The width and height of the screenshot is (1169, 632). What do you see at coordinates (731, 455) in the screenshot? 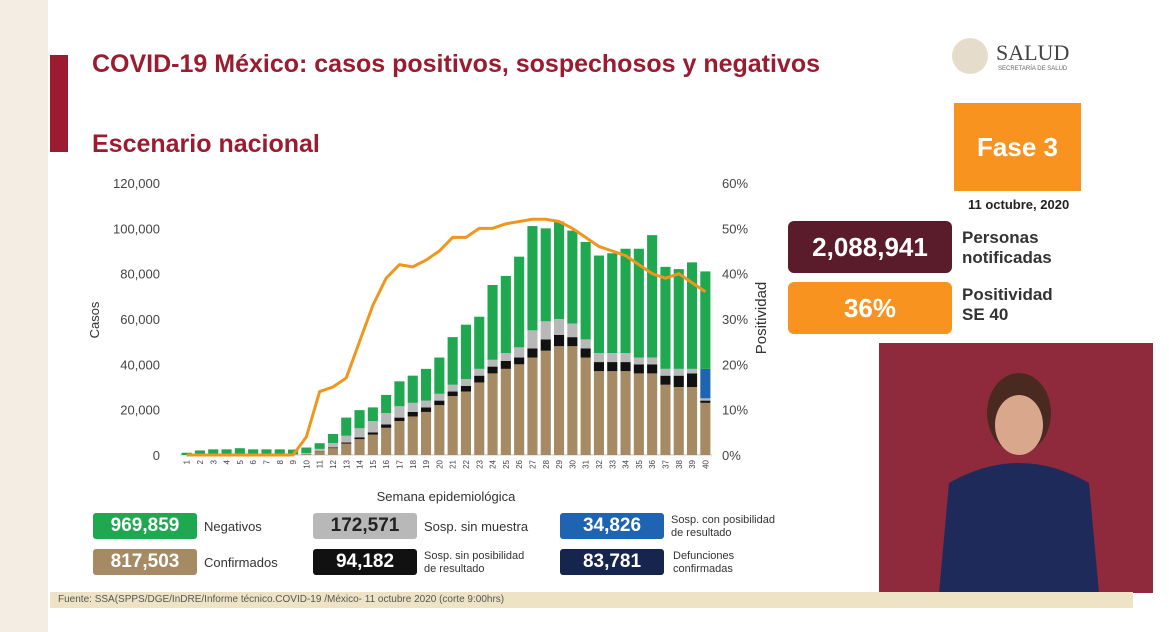
I see `y2-tick-label: 0%` at bounding box center [731, 455].